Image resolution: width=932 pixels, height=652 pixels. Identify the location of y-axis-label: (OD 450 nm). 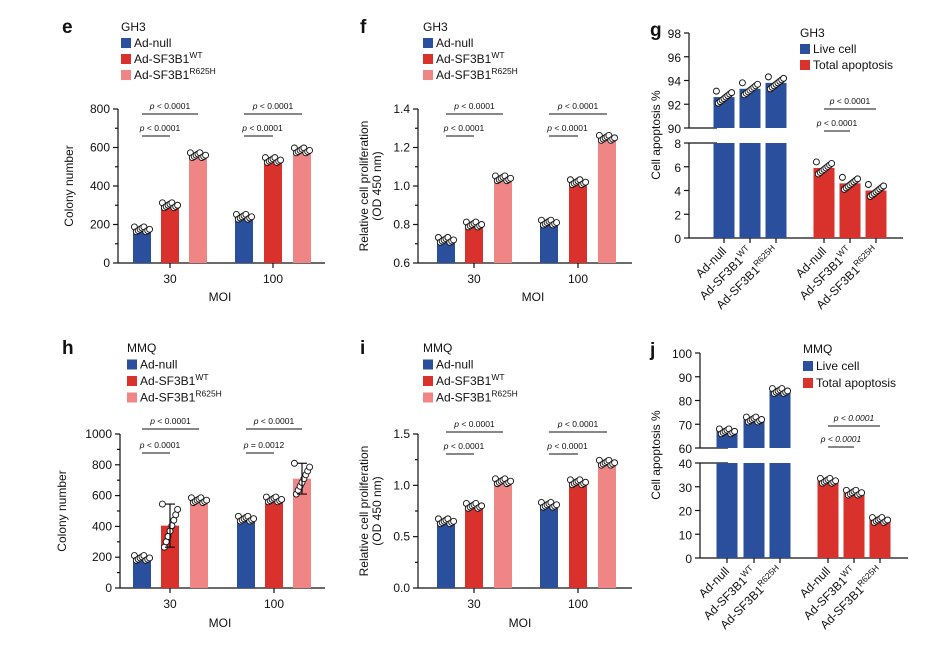
(377, 185).